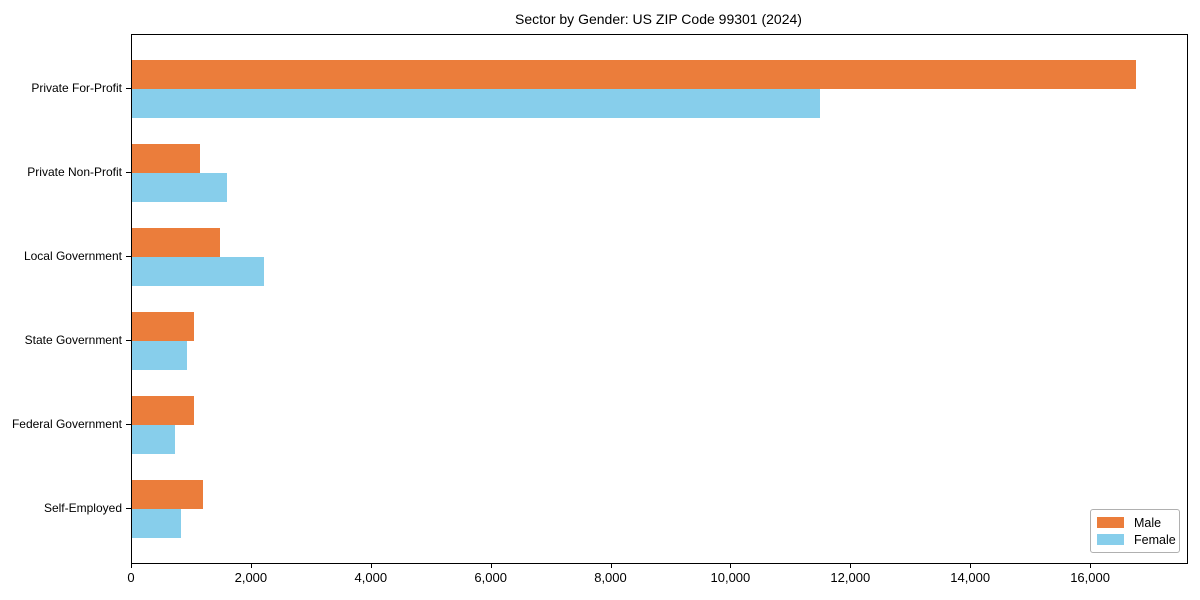 This screenshot has height=600, width=1200. What do you see at coordinates (163, 326) in the screenshot?
I see `bar-male-state-government` at bounding box center [163, 326].